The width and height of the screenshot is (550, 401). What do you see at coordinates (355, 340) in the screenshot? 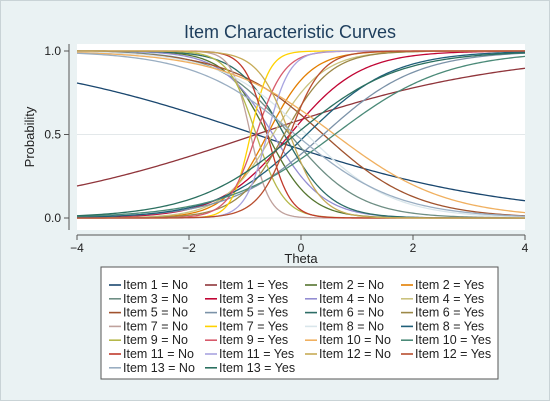
I see `legend-label-19: Item 10 = No` at bounding box center [355, 340].